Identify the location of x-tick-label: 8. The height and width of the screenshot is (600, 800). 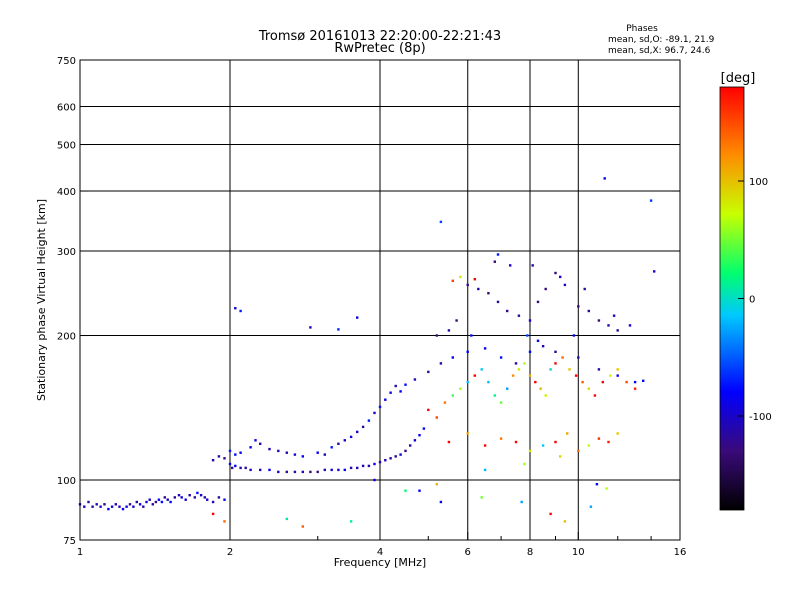
(530, 552).